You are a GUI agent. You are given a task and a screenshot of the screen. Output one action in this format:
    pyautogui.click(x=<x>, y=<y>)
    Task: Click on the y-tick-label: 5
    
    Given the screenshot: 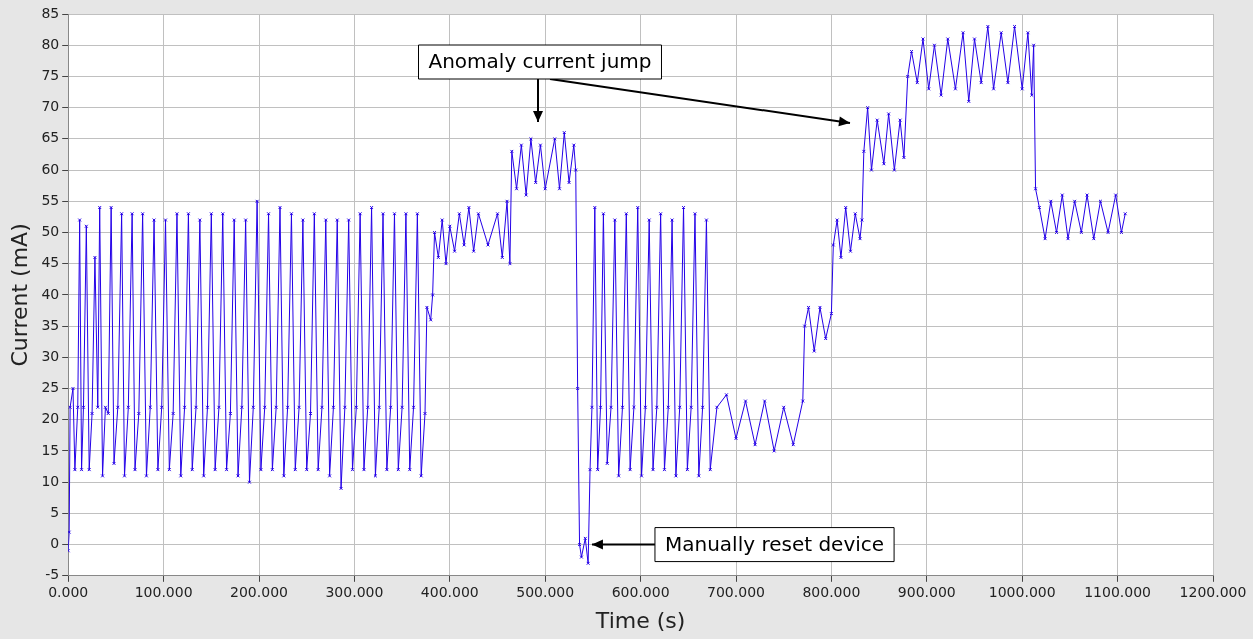 What is the action you would take?
    pyautogui.click(x=55, y=512)
    